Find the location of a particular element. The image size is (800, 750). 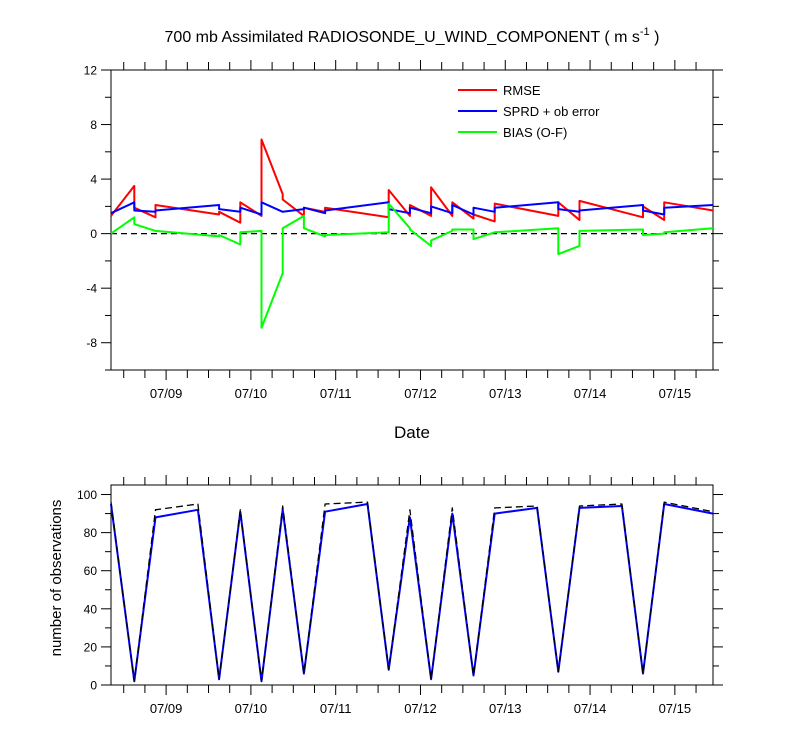

y-axis-label-observations: number of observations is located at coordinates (56, 578).